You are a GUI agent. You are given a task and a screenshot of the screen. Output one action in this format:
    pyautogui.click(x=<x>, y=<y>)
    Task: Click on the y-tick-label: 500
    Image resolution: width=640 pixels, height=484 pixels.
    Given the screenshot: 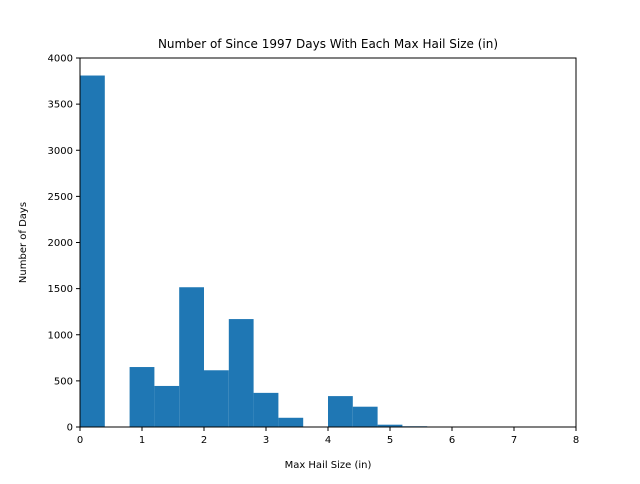 What is the action you would take?
    pyautogui.click(x=63, y=381)
    